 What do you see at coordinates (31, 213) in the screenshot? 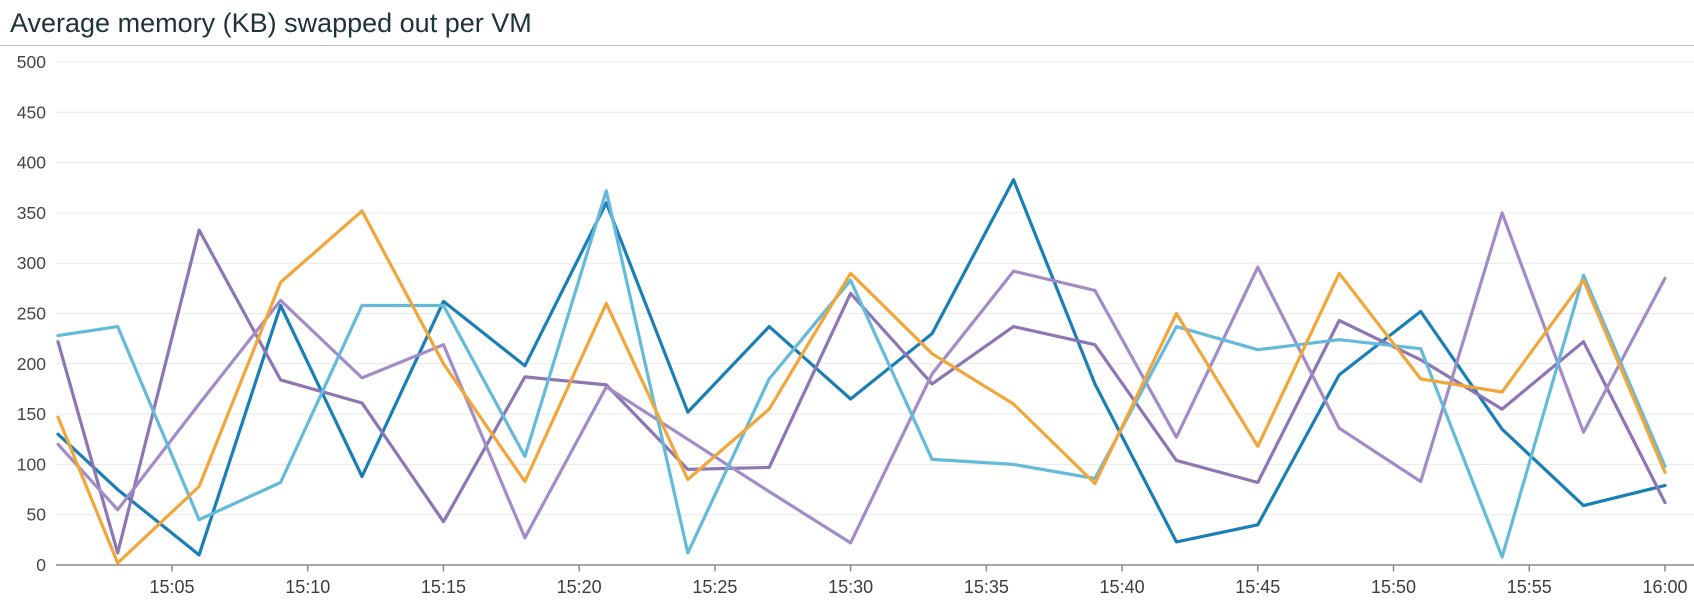
I see `y-tick-label: 350` at bounding box center [31, 213].